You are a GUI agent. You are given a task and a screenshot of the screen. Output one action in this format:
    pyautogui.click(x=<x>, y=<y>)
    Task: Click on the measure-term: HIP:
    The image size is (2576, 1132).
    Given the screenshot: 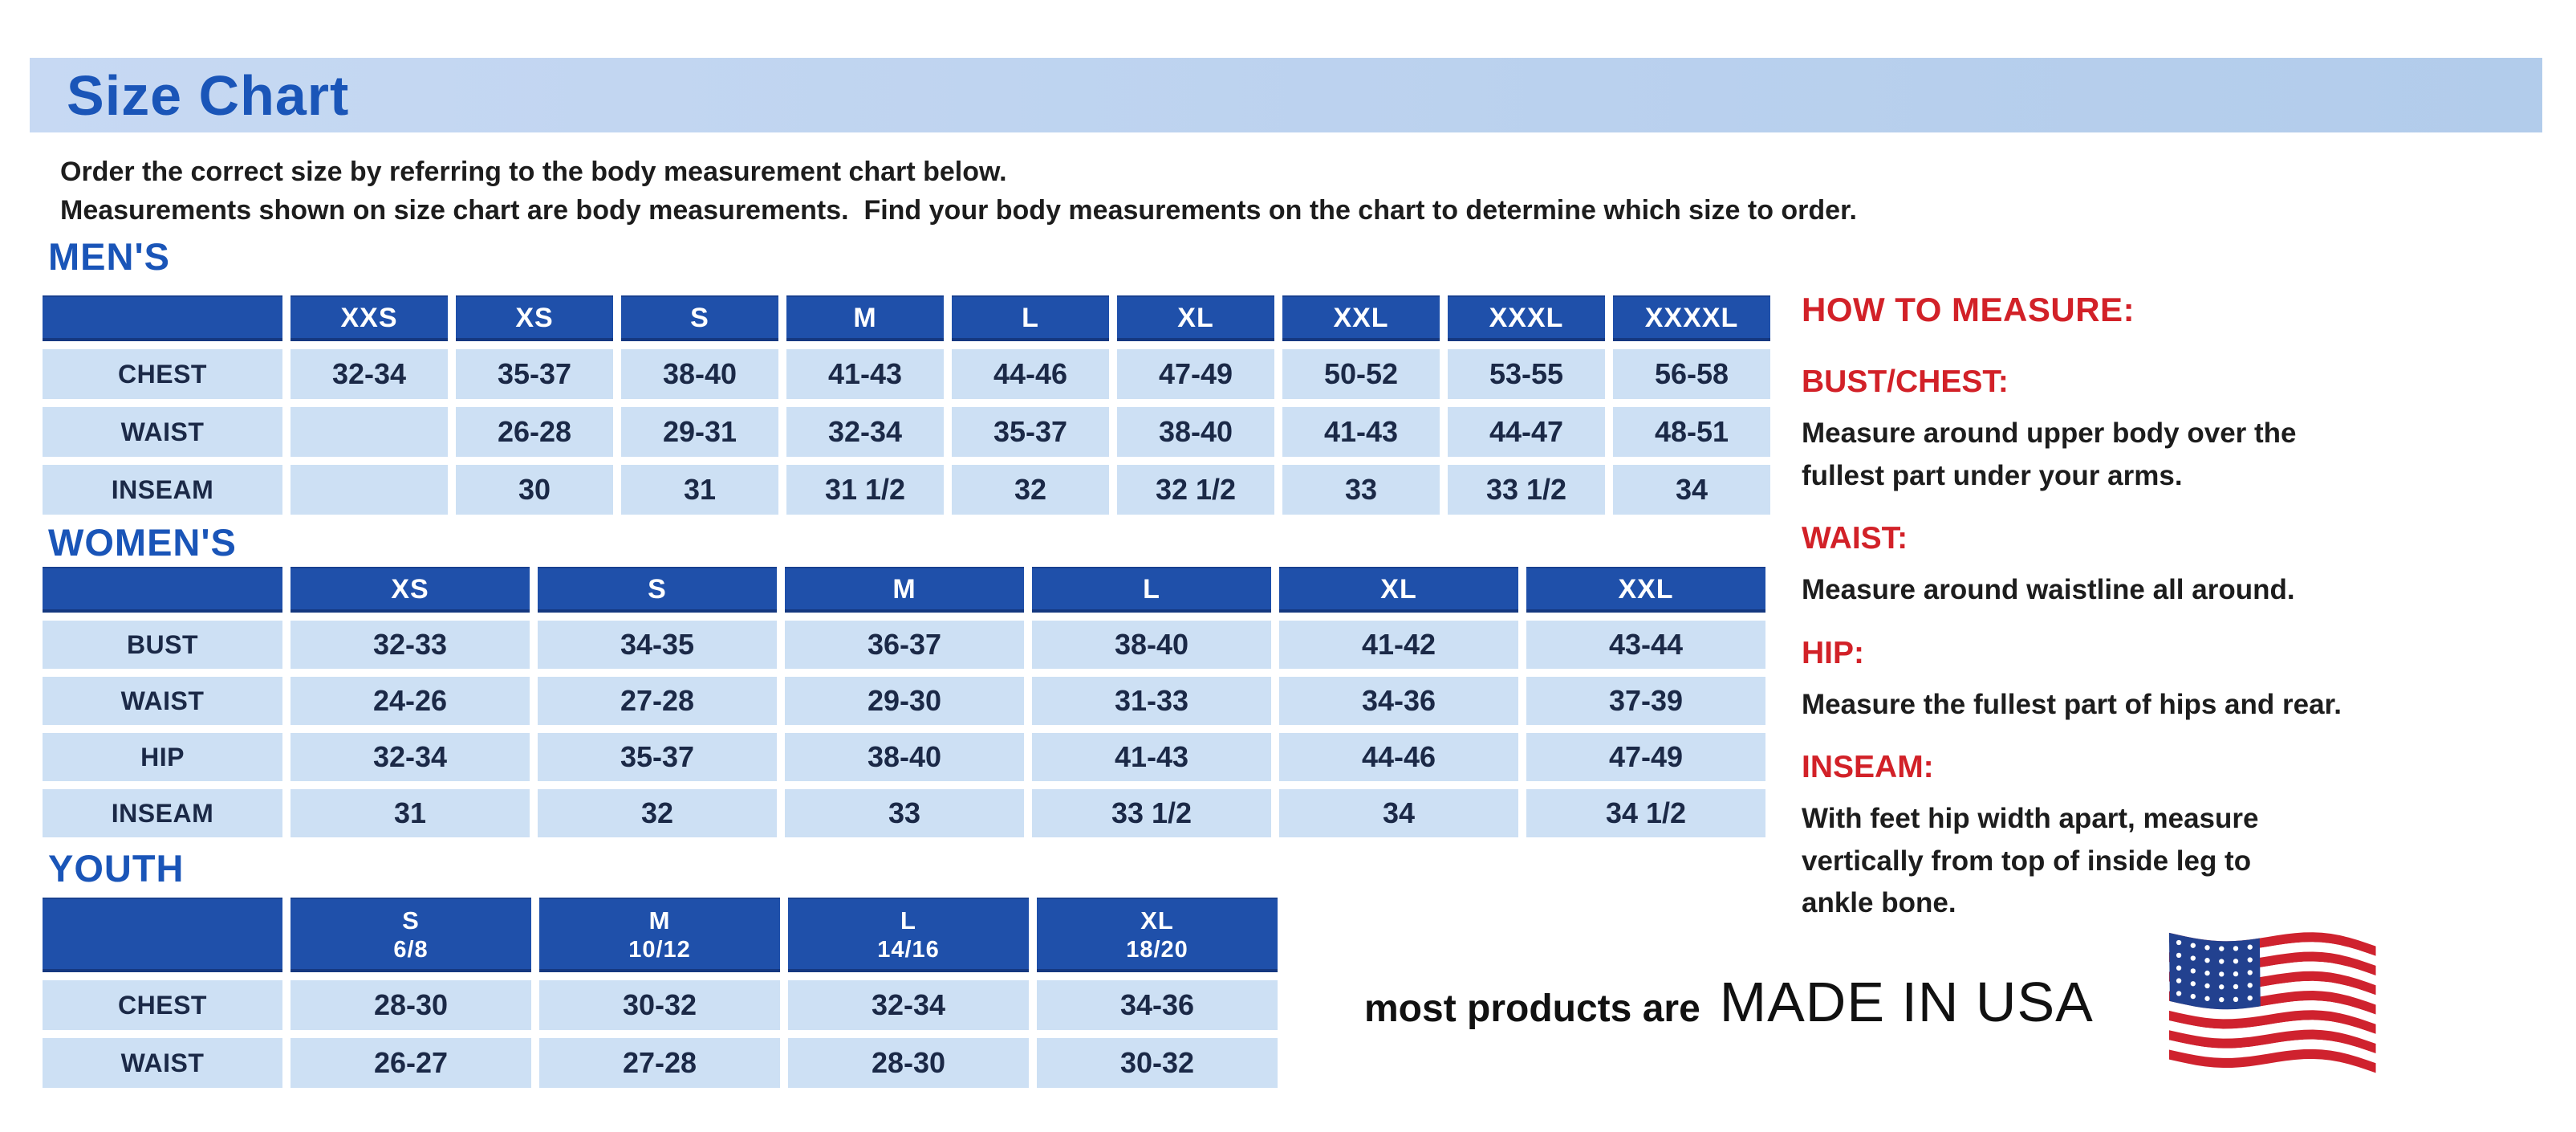 What is the action you would take?
    pyautogui.click(x=1833, y=652)
    